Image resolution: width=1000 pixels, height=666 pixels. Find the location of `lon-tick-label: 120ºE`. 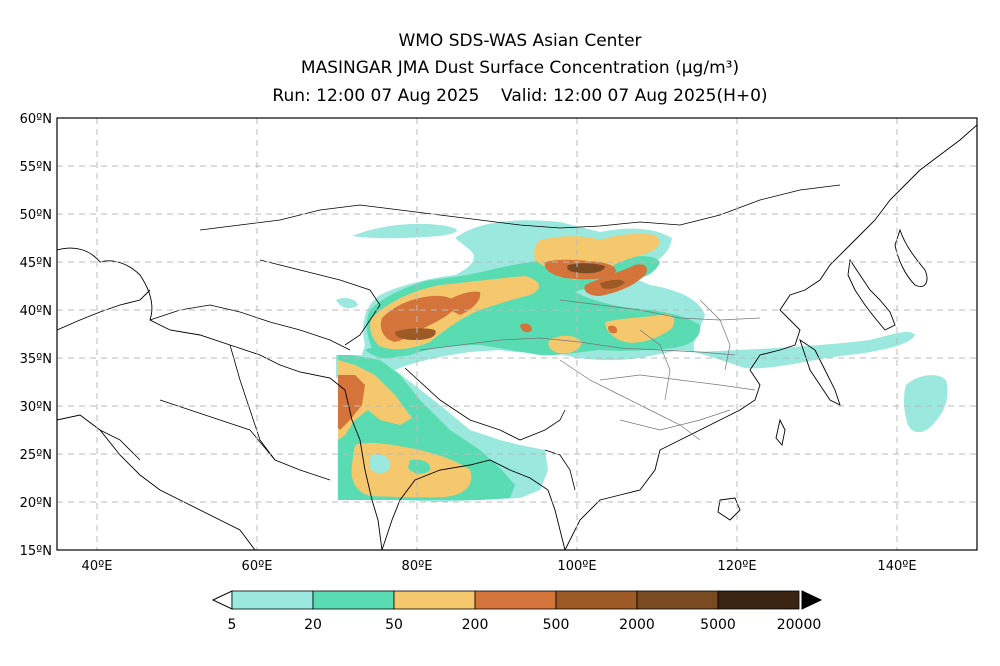

lon-tick-label: 120ºE is located at coordinates (736, 566).